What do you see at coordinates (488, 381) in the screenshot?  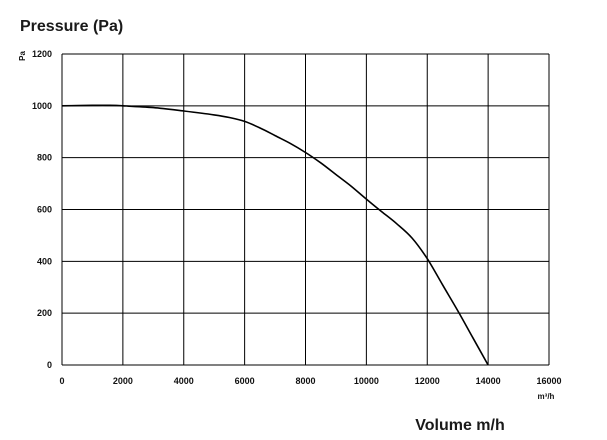 I see `x-tick-label: 14000` at bounding box center [488, 381].